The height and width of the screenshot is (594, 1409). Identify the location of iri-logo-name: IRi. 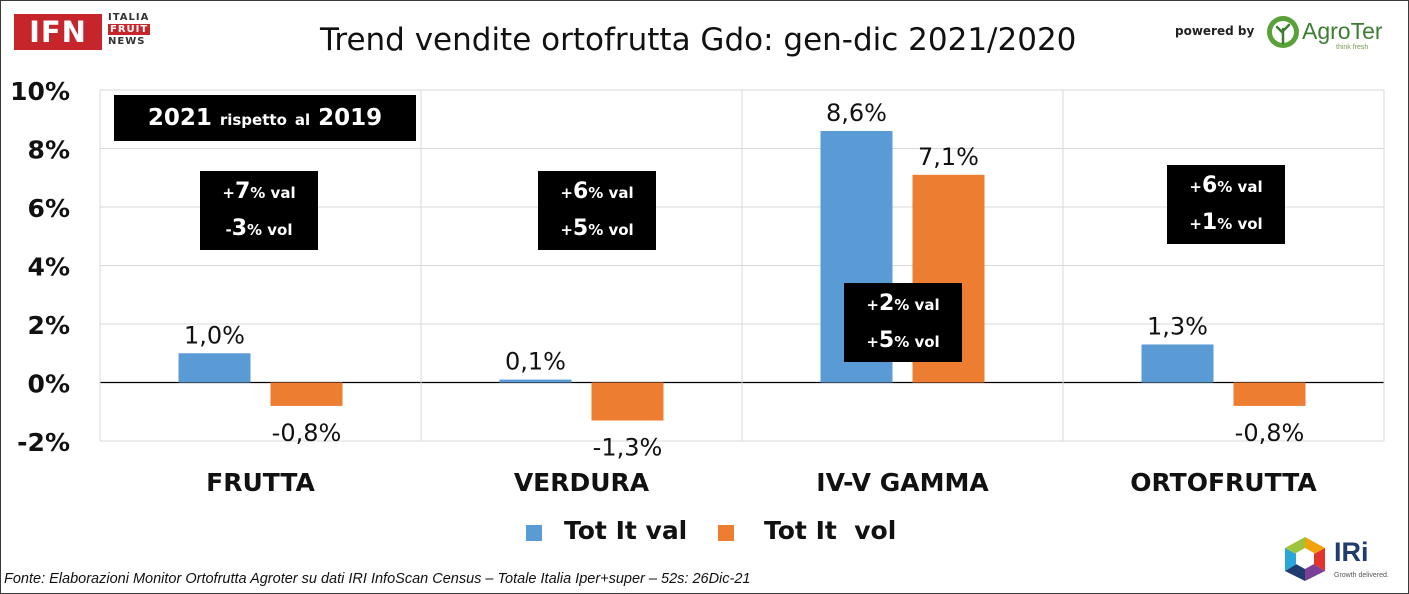
(1351, 552).